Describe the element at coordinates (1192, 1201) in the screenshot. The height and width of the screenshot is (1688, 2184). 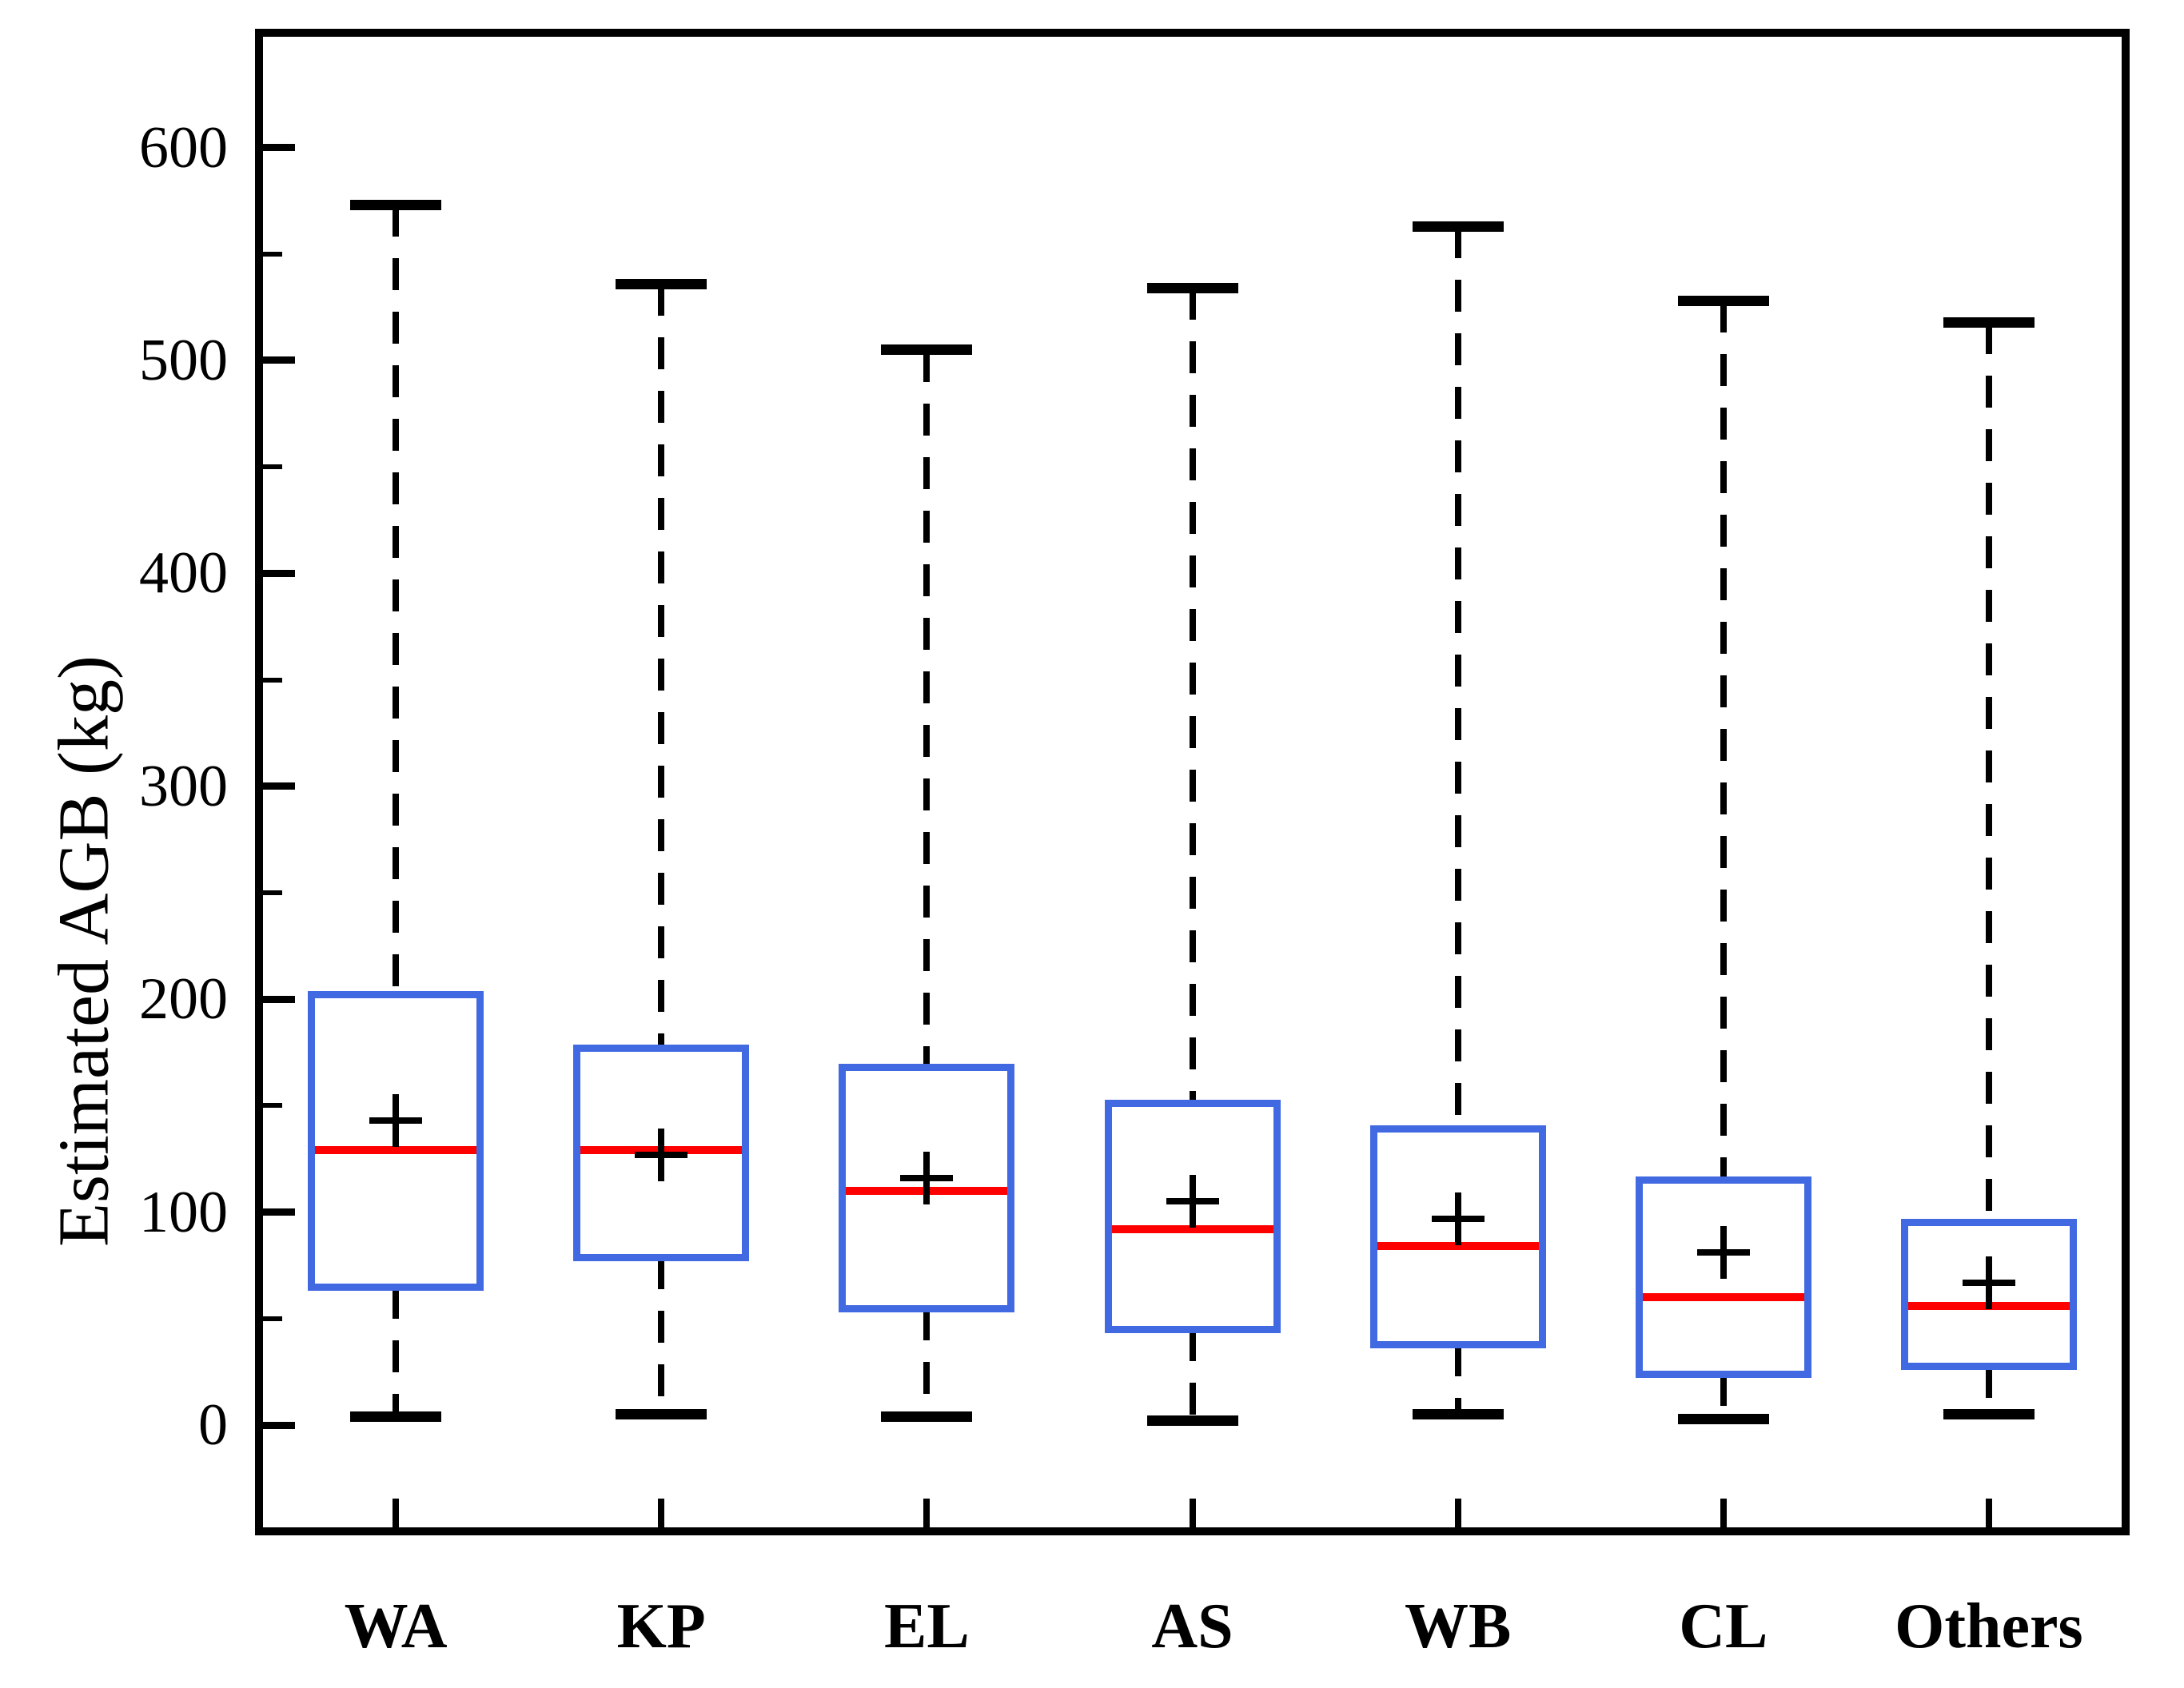
I see `mean-marker-AS` at that location.